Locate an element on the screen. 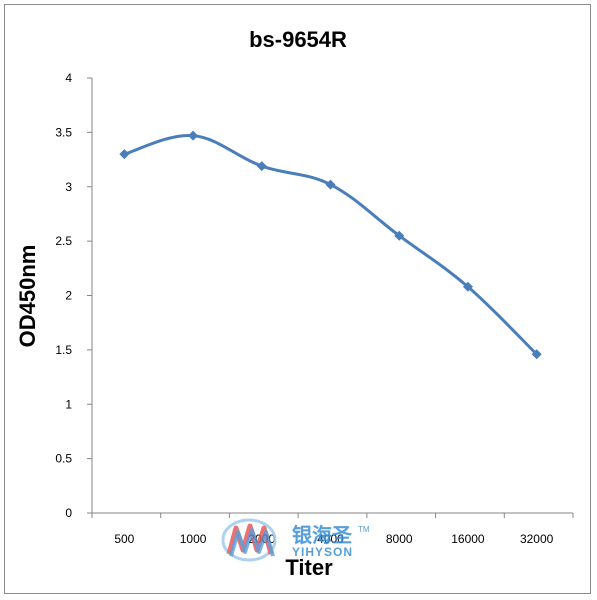 This screenshot has height=600, width=597. y-axis-ticks: 0 0.5 1 1.5 2 2.5 3 3.5 4 is located at coordinates (73, 295).